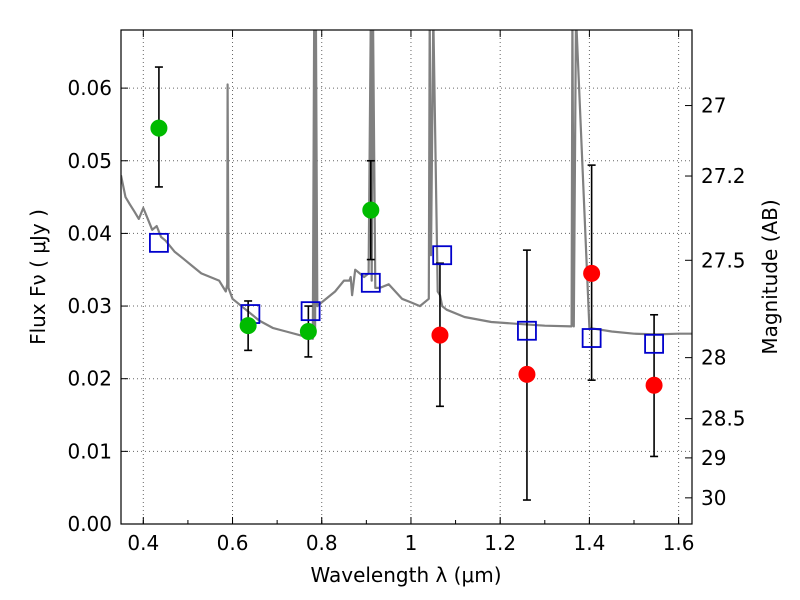 The height and width of the screenshot is (600, 800). What do you see at coordinates (713, 498) in the screenshot?
I see `right-tick-label: 30` at bounding box center [713, 498].